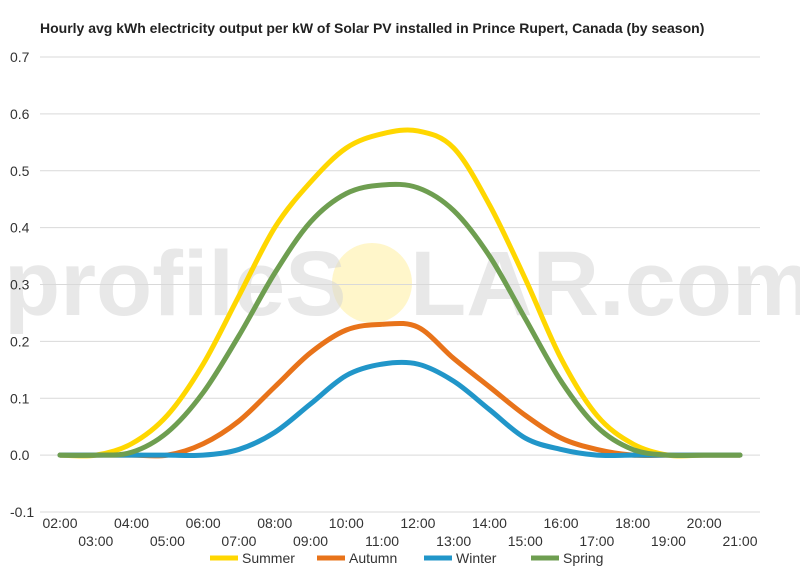 The width and height of the screenshot is (800, 570). I want to click on y-tick-label: 0.4, so click(20, 228).